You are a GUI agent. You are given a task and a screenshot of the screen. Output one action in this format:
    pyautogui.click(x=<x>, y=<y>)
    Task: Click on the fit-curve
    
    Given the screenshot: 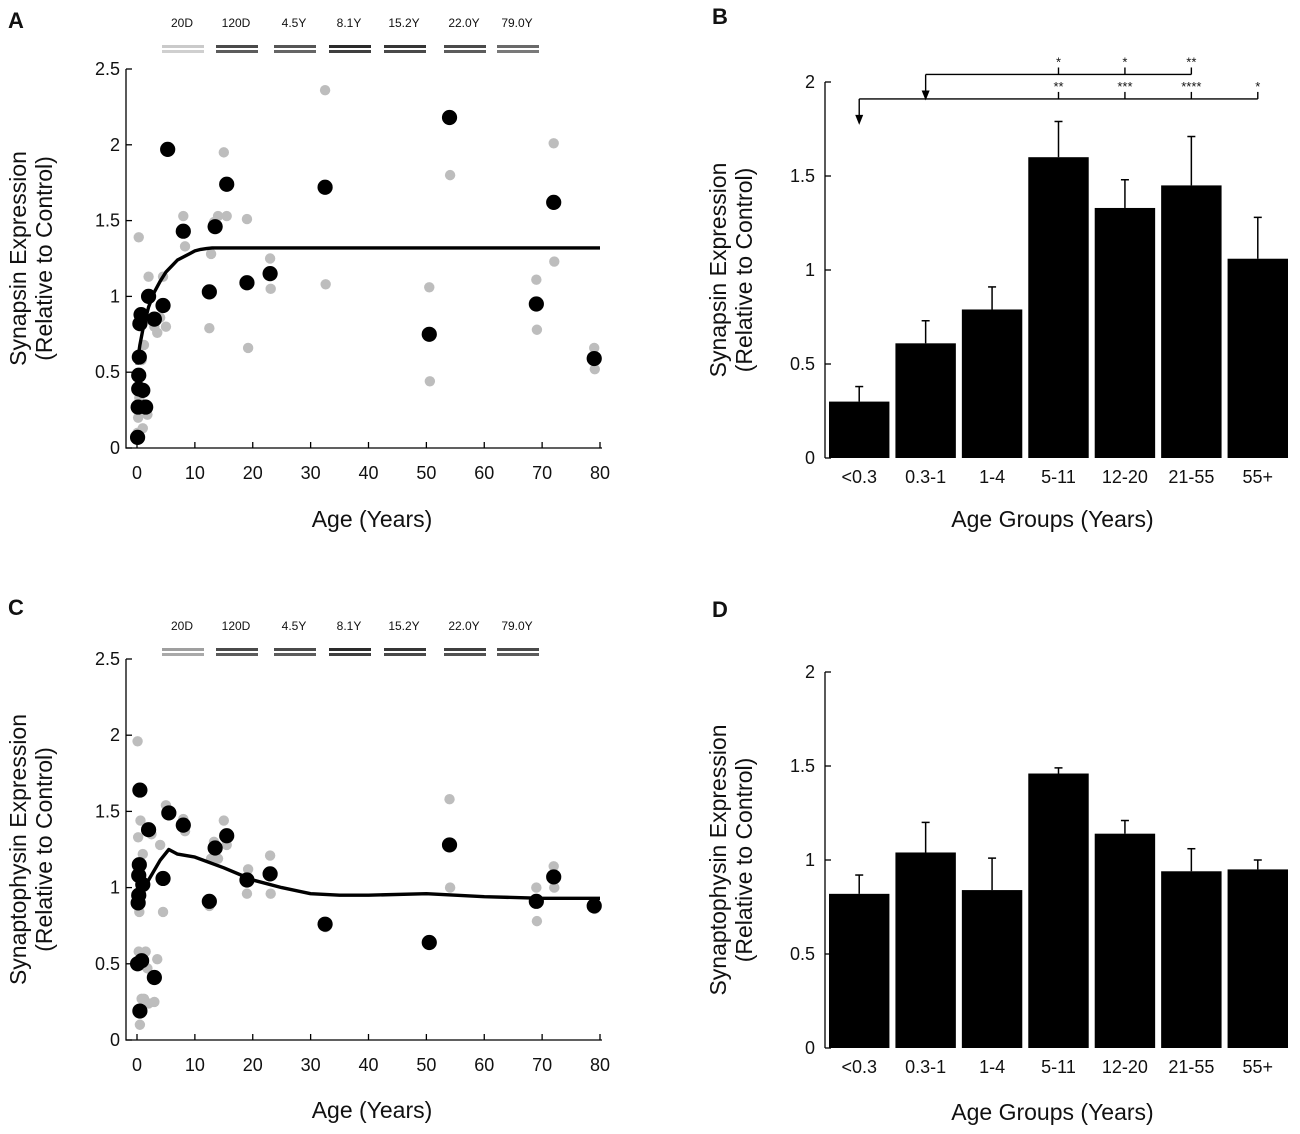 What is the action you would take?
    pyautogui.click(x=367, y=877)
    